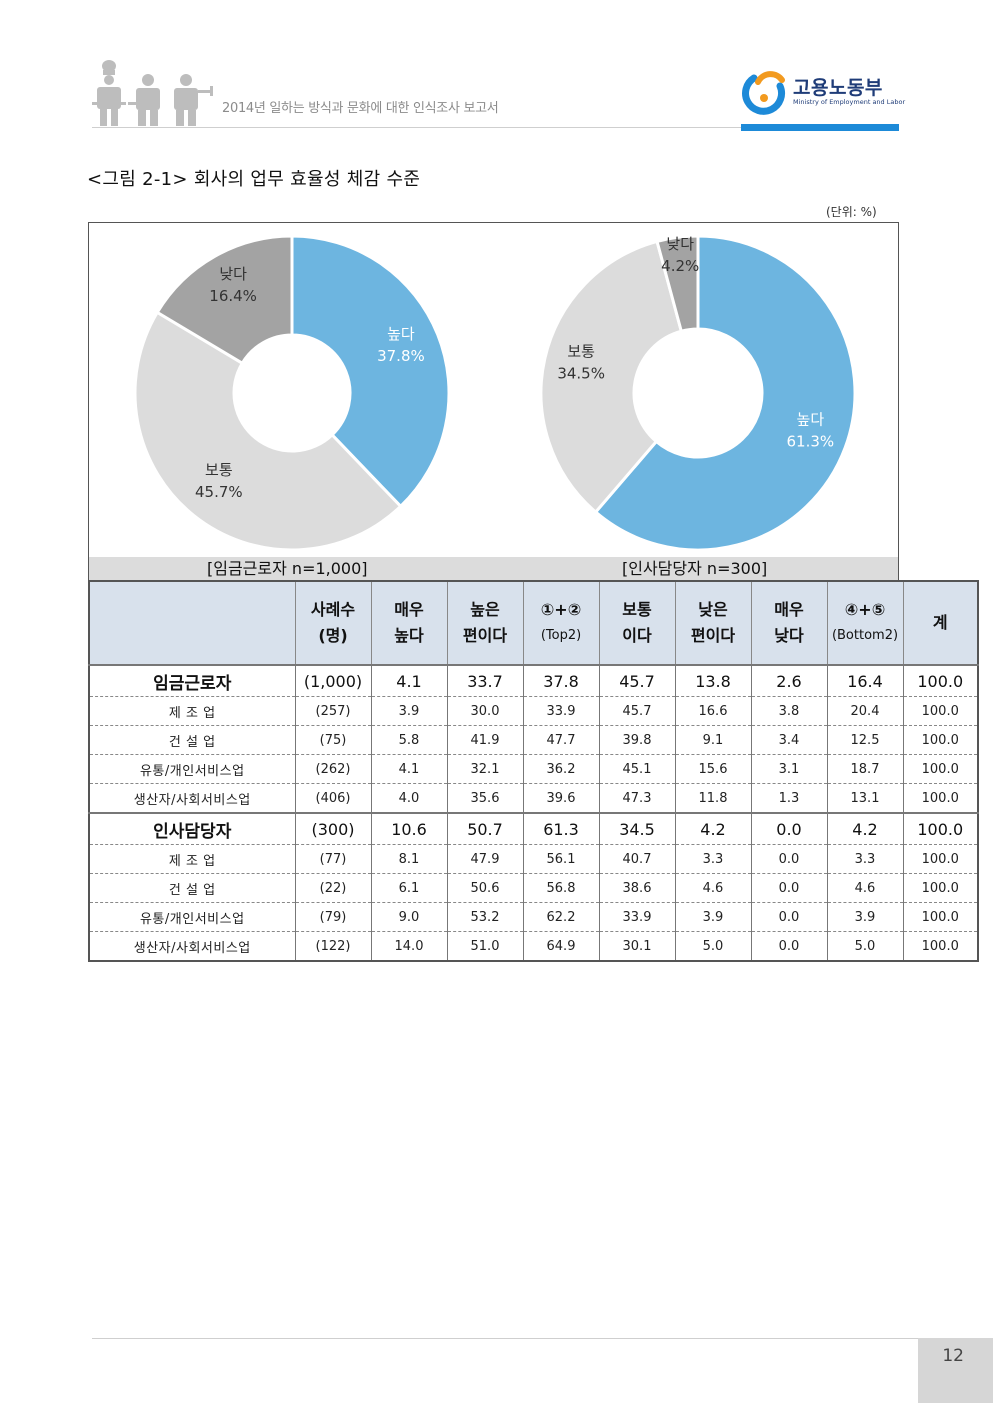 This screenshot has width=993, height=1403. Describe the element at coordinates (560, 798) in the screenshot. I see `table-cell: 39.6` at that location.